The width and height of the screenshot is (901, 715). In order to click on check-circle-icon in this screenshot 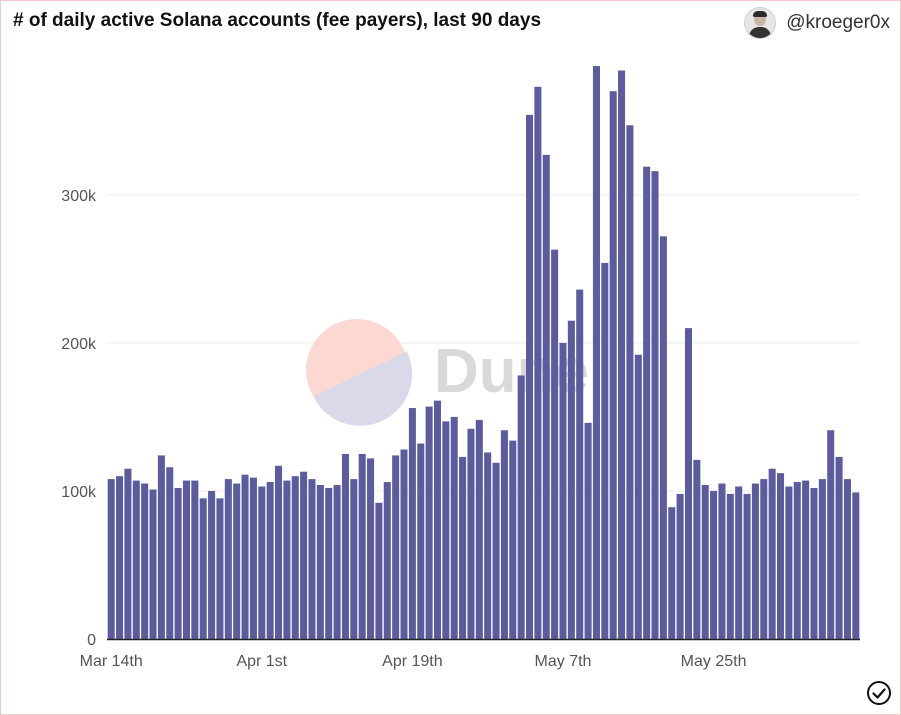, I will do `click(879, 693)`.